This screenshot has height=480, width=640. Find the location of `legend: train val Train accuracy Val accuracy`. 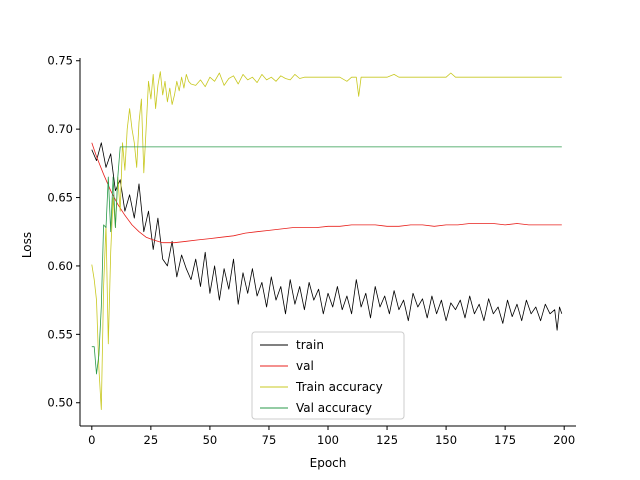

legend: train val Train accuracy Val accuracy is located at coordinates (328, 375).